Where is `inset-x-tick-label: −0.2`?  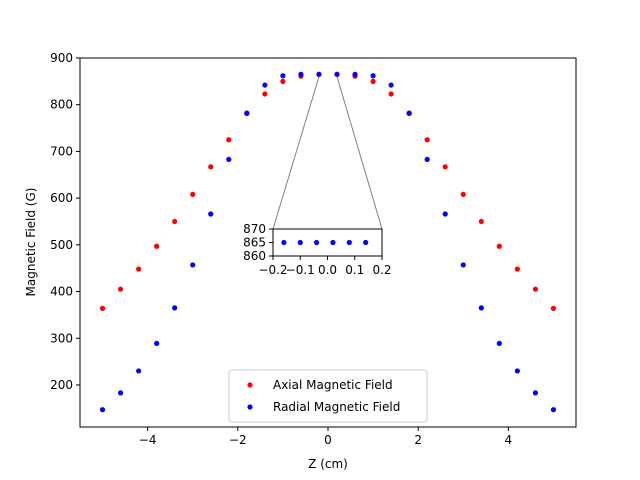 inset-x-tick-label: −0.2 is located at coordinates (272, 270).